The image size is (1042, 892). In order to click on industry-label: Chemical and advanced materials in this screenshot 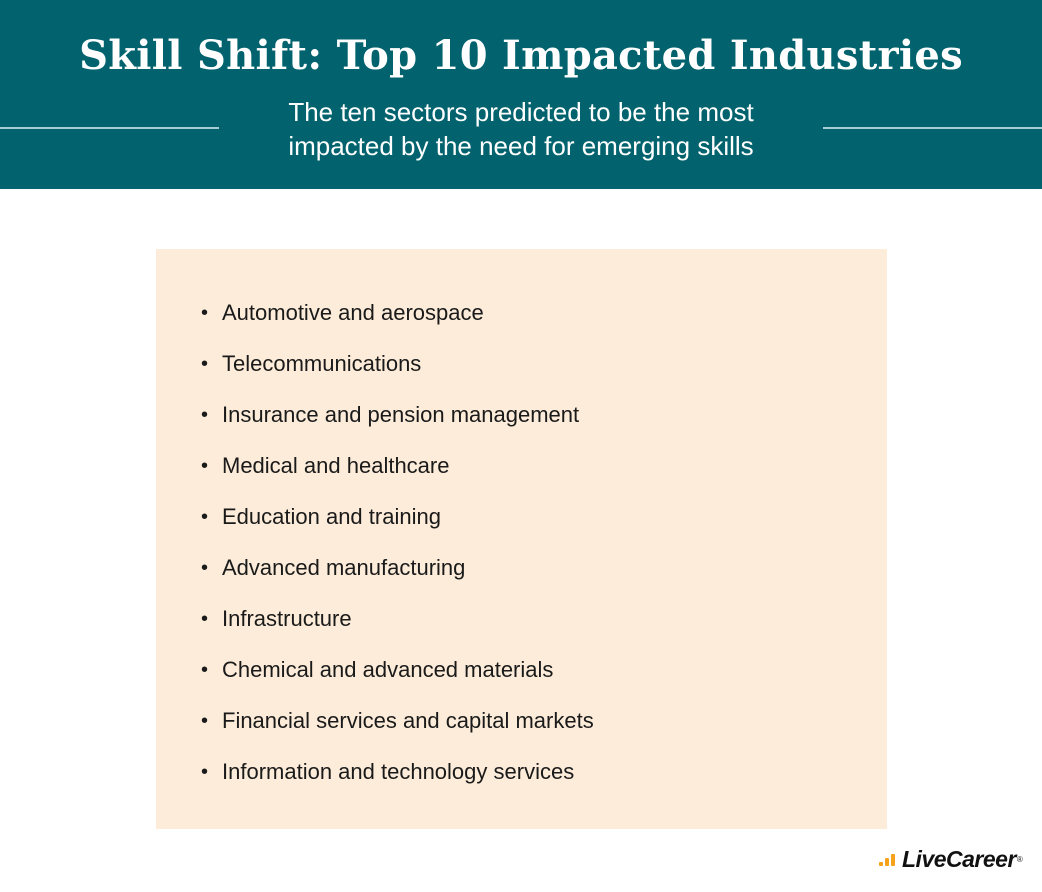, I will do `click(388, 669)`.